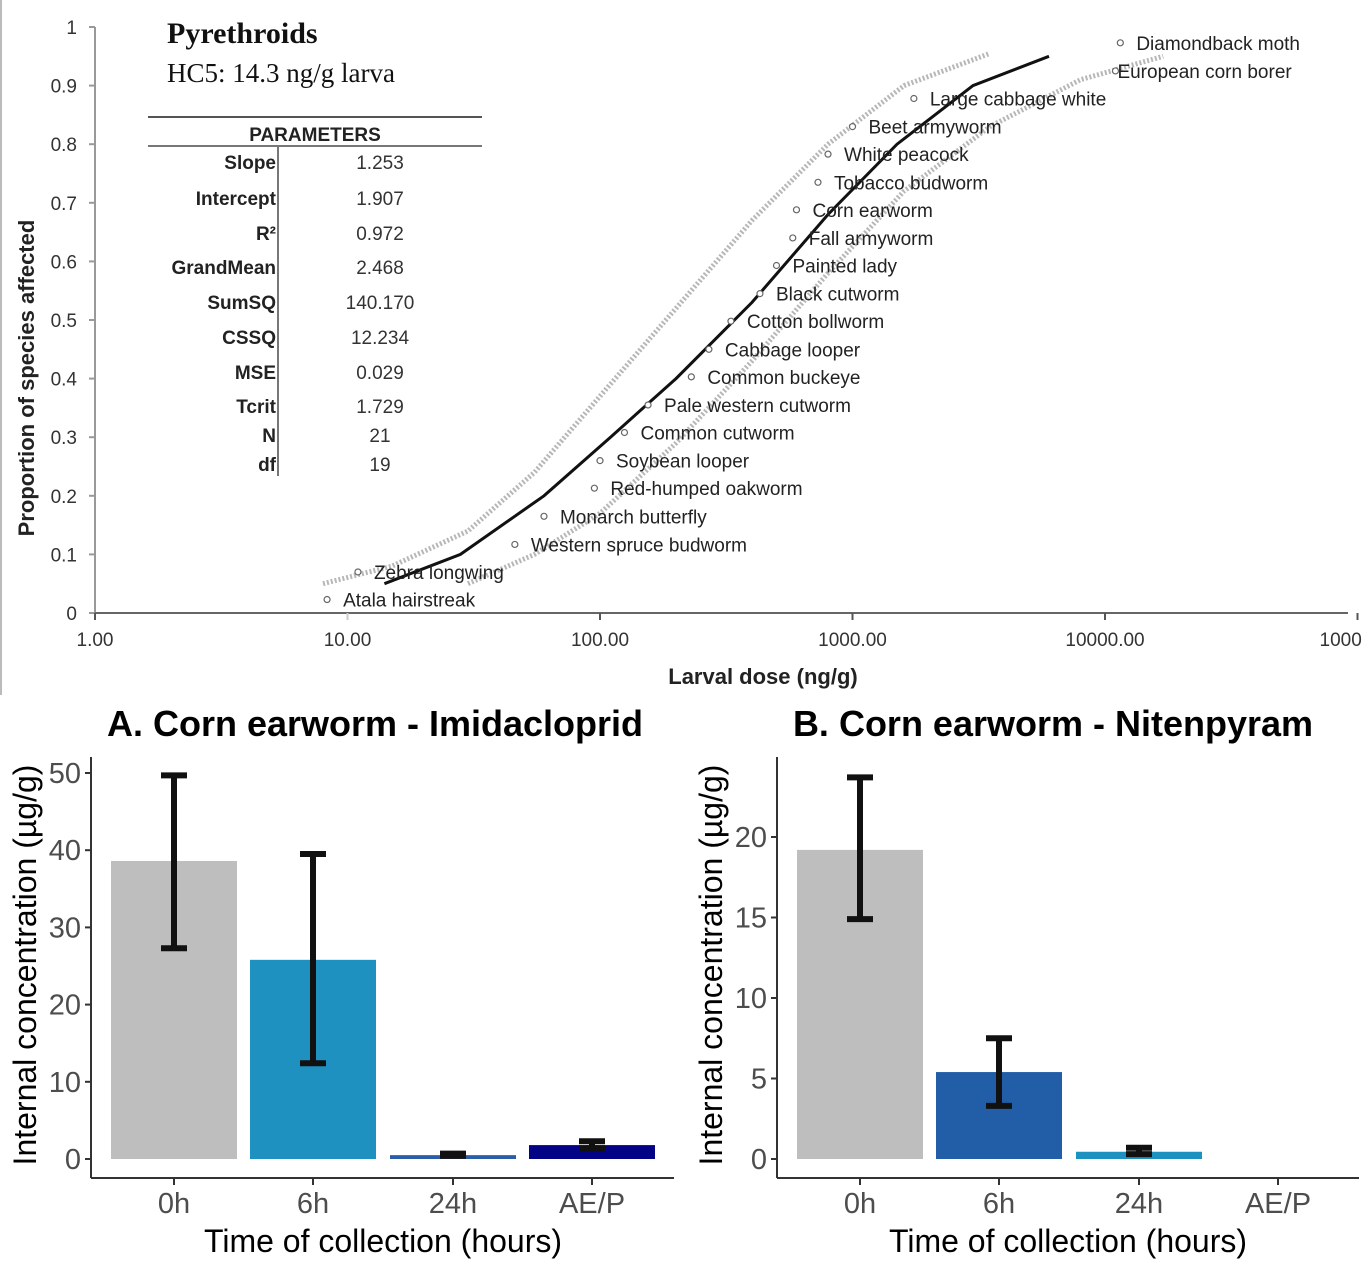 The image size is (1370, 1272). Describe the element at coordinates (783, 378) in the screenshot. I see `ssd-point-label: Common buckeye` at that location.